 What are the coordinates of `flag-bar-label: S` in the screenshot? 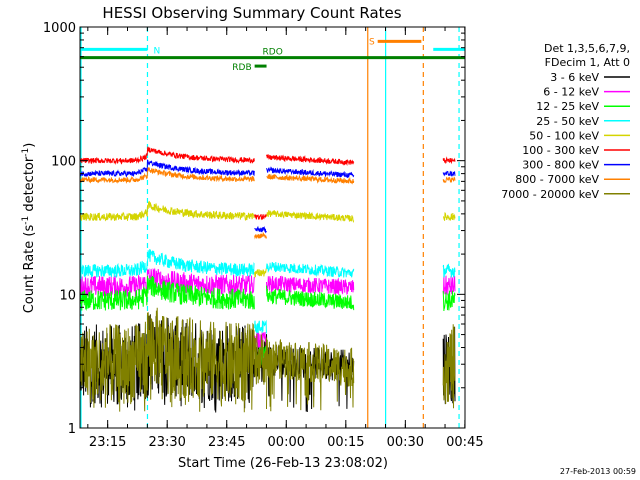 It's located at (372, 42).